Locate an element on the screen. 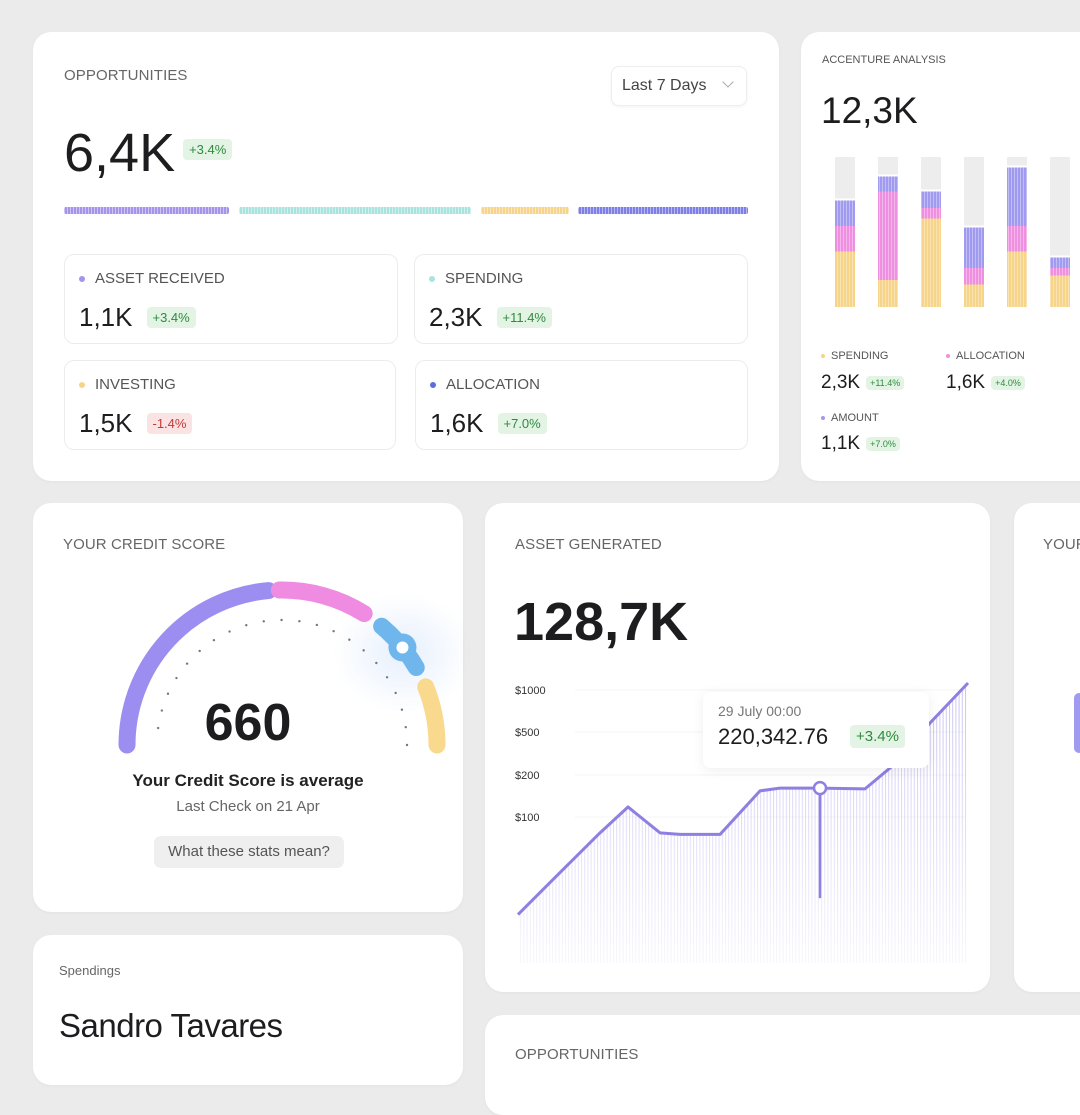 The width and height of the screenshot is (1080, 1115). tooltip-value: 220,342.76 is located at coordinates (773, 736).